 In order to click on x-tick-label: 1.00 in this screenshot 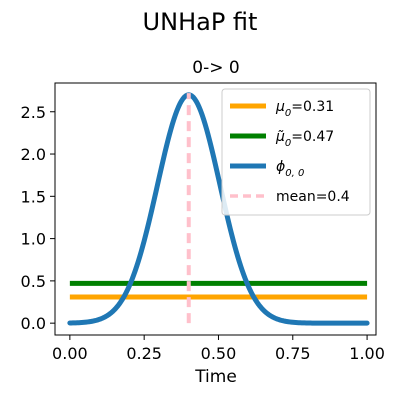, I will do `click(367, 353)`.